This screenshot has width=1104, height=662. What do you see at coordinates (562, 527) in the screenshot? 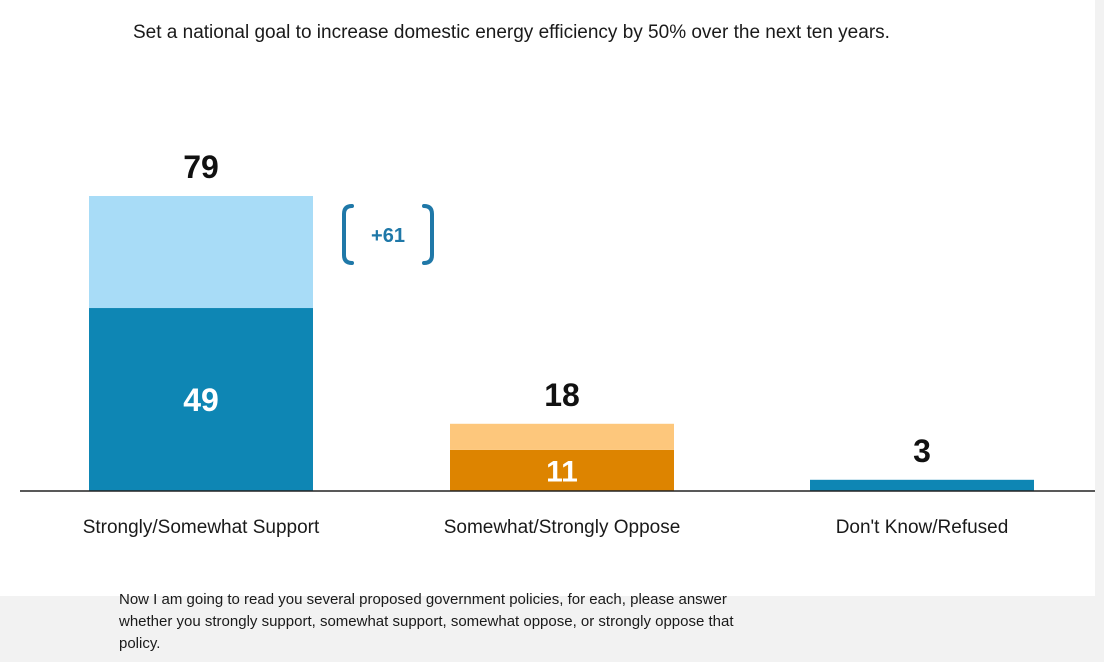
I see `x-tick-label: Somewhat/Strongly Oppose` at bounding box center [562, 527].